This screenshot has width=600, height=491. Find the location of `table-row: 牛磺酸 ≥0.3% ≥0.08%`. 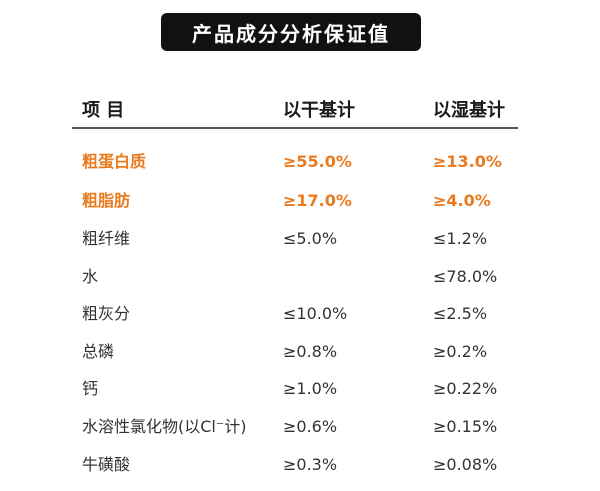

table-row: 牛磺酸 ≥0.3% ≥0.08% is located at coordinates (300, 466).